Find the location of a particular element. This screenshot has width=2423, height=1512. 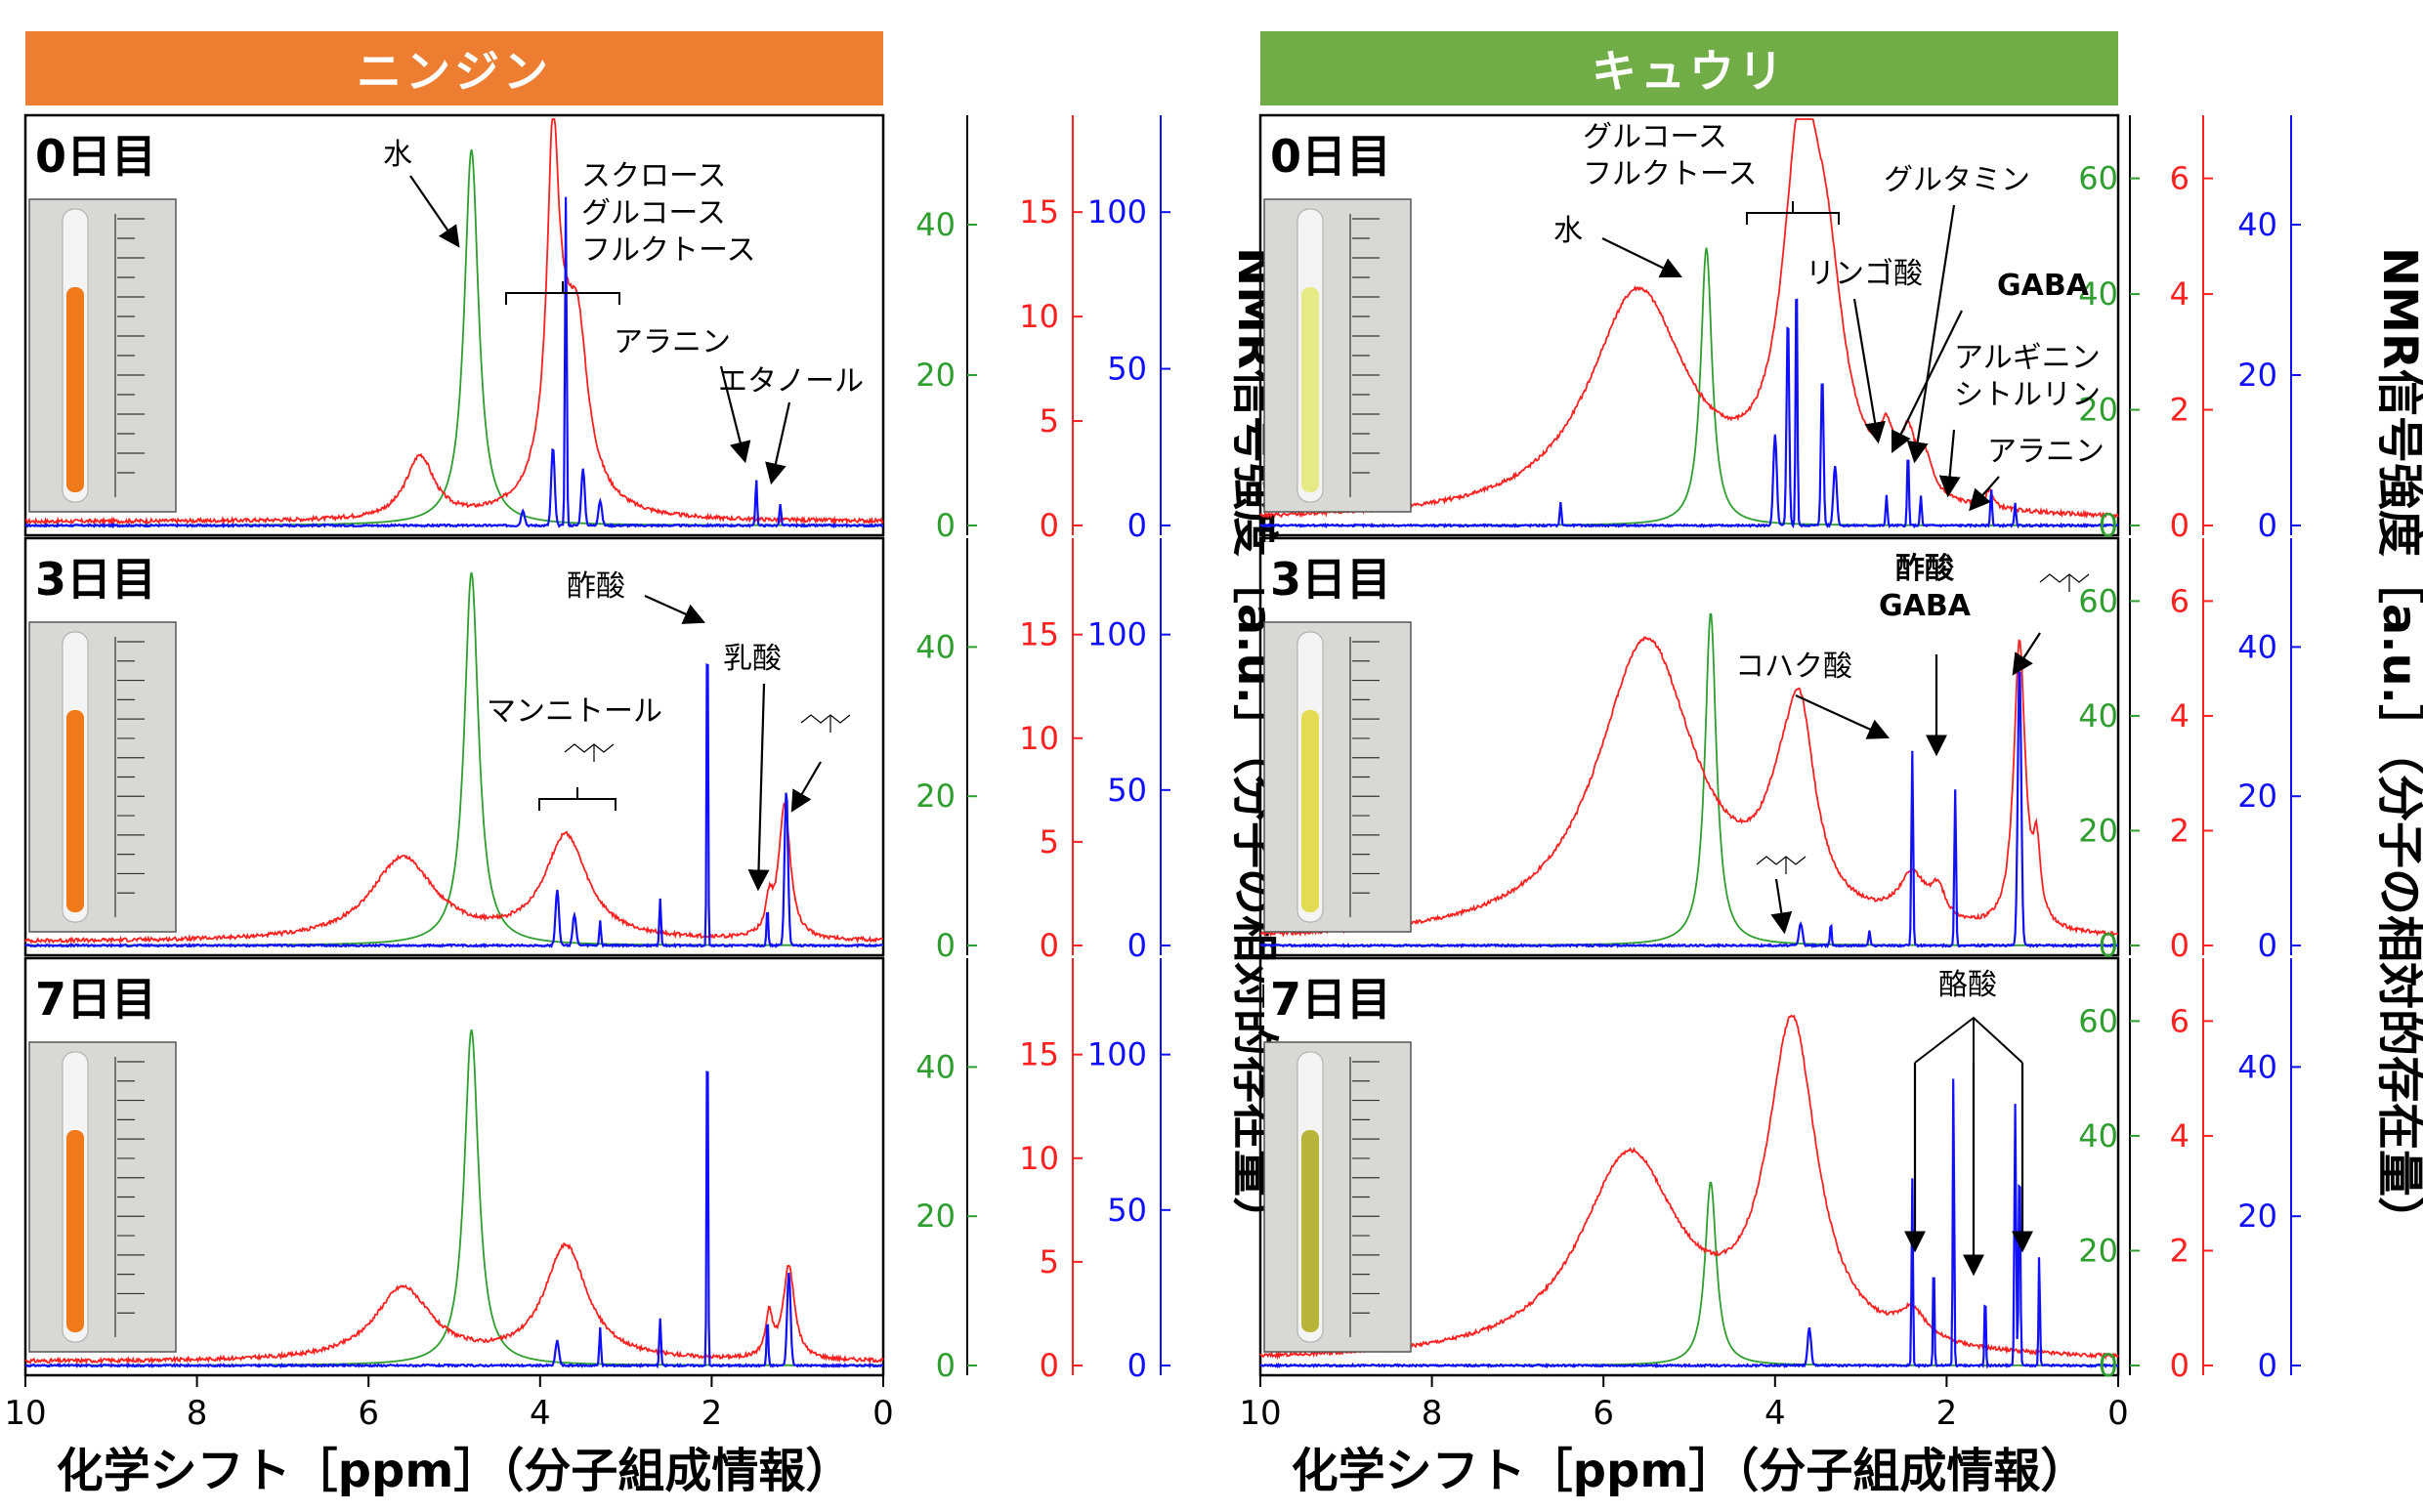

red-tick-label: 6 is located at coordinates (2180, 1020).